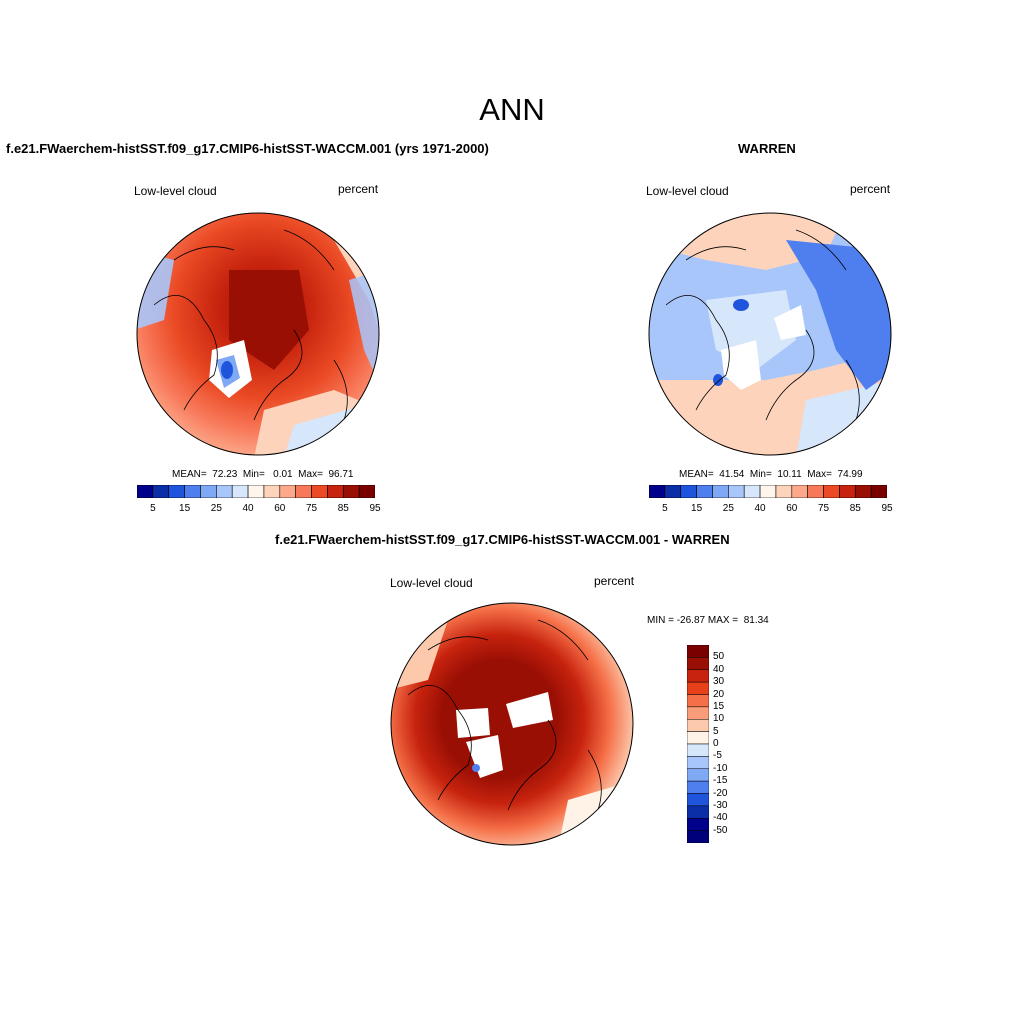 Image resolution: width=1024 pixels, height=1024 pixels. Describe the element at coordinates (790, 322) in the screenshot. I see `panel2-pole-missing` at that location.